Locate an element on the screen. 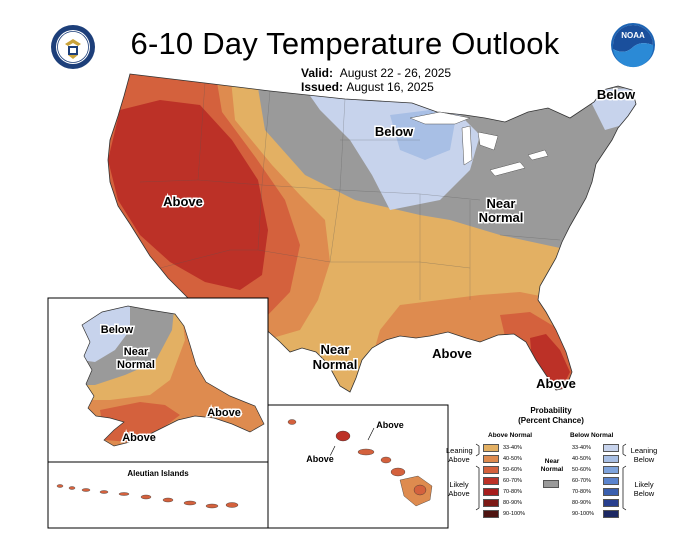 The height and width of the screenshot is (542, 690). leaning-below-line1: Leaning is located at coordinates (644, 450).